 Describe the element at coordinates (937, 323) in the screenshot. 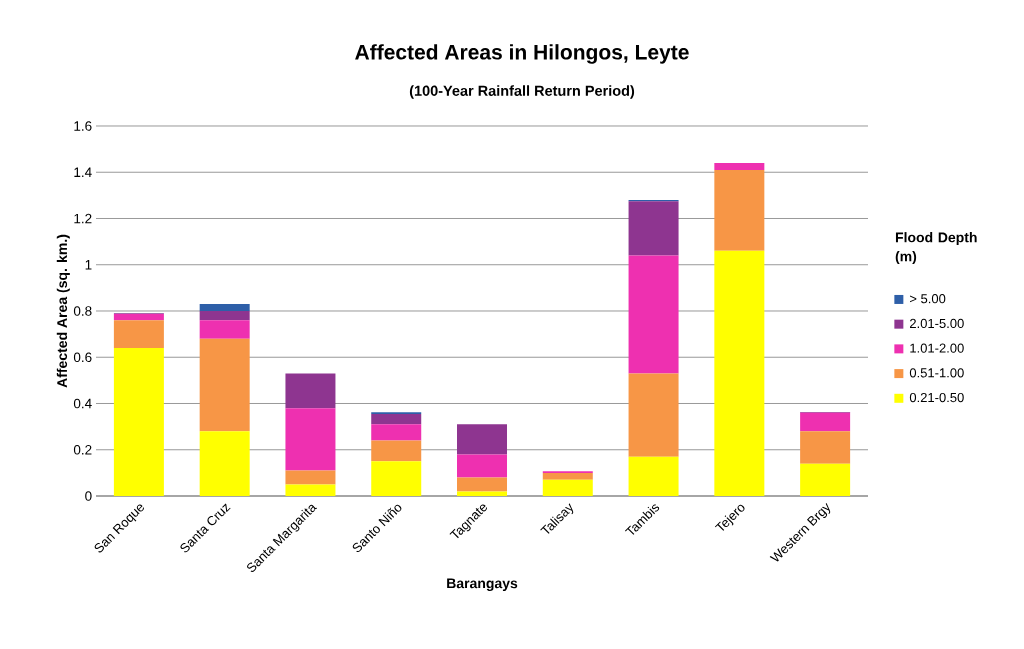

I see `legend-label: 2.01-5.00` at that location.